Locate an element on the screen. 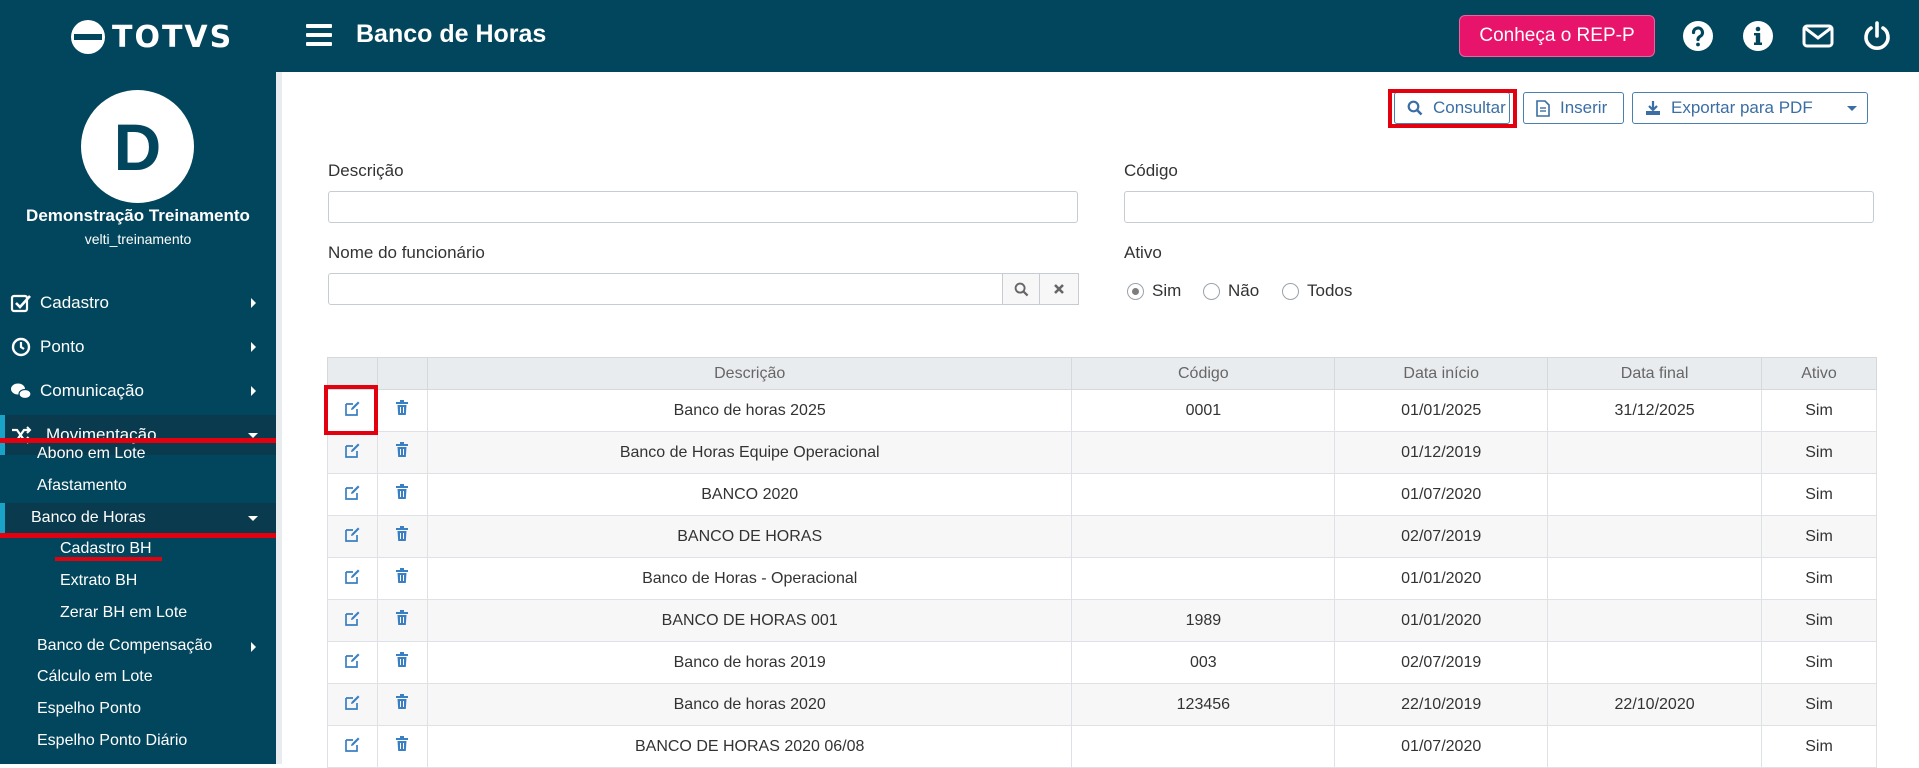  cell-descricao: Banco de Horas - Operacional is located at coordinates (749, 578).